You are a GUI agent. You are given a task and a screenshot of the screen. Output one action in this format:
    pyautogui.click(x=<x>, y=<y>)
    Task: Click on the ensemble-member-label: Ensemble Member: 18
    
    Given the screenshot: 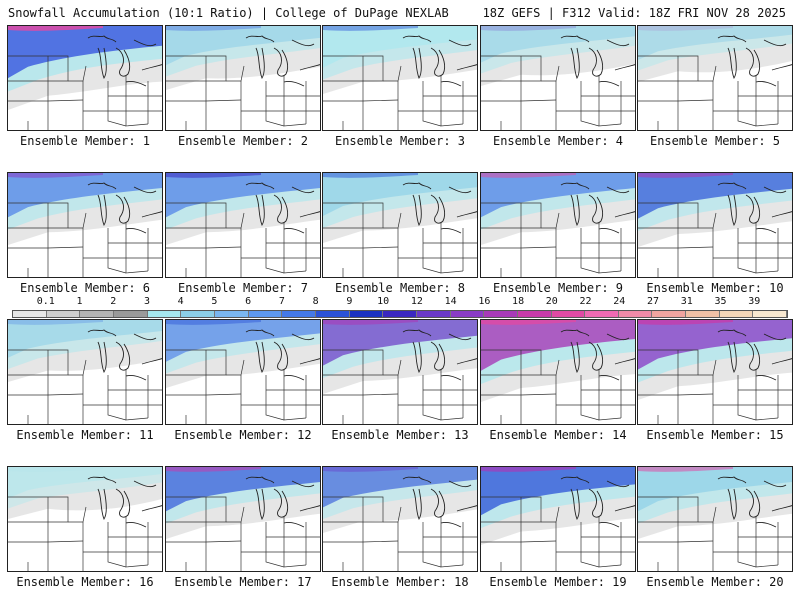 What is the action you would take?
    pyautogui.click(x=400, y=582)
    